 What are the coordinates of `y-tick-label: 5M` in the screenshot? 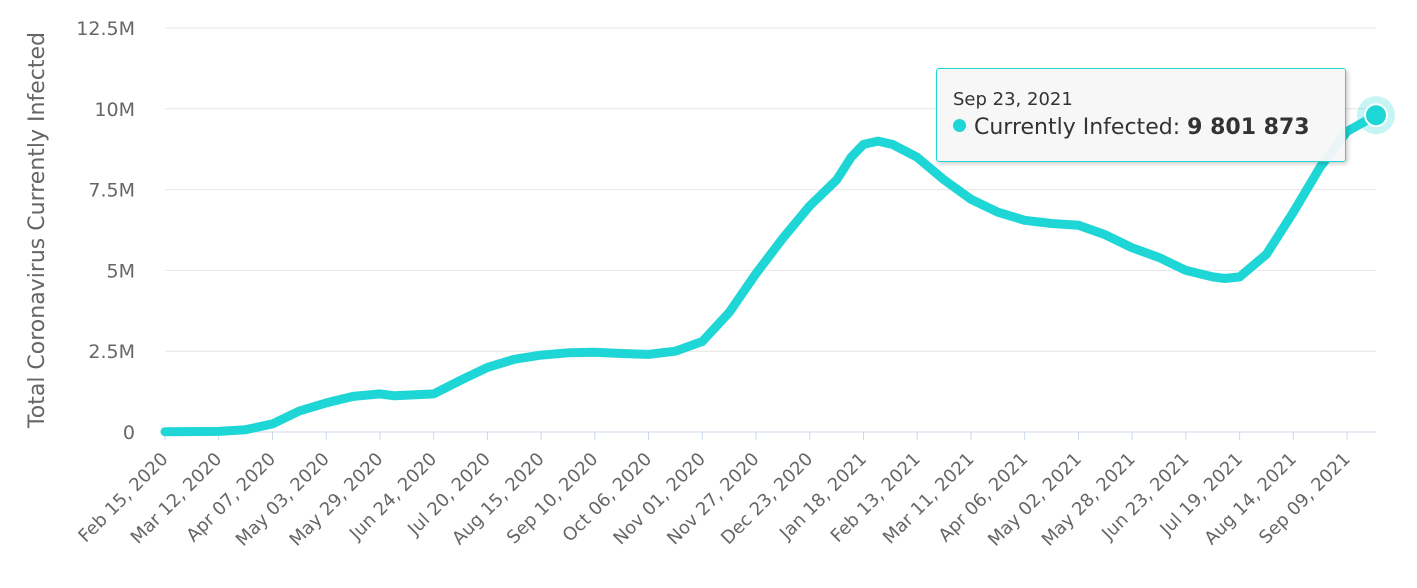 It's located at (121, 271).